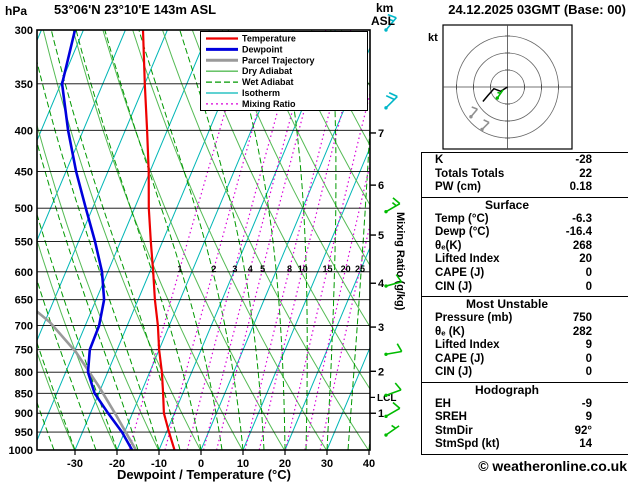 The image size is (629, 486). What do you see at coordinates (474, 317) in the screenshot?
I see `row-label: Pressure (mb)` at bounding box center [474, 317].